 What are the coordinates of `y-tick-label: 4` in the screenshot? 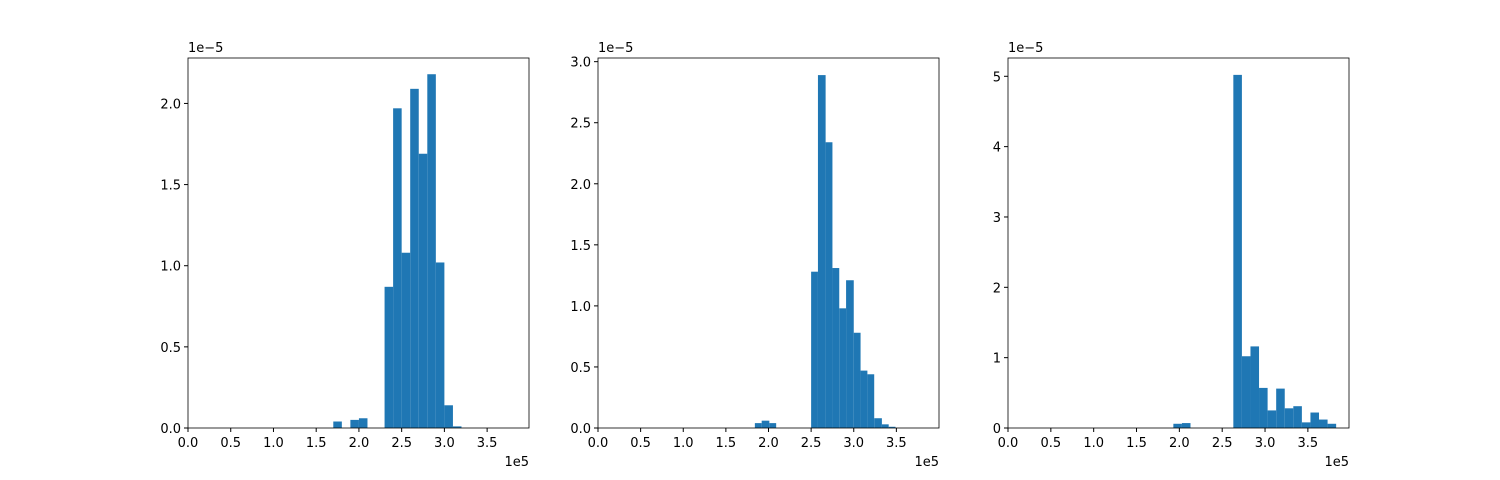 It's located at (997, 148).